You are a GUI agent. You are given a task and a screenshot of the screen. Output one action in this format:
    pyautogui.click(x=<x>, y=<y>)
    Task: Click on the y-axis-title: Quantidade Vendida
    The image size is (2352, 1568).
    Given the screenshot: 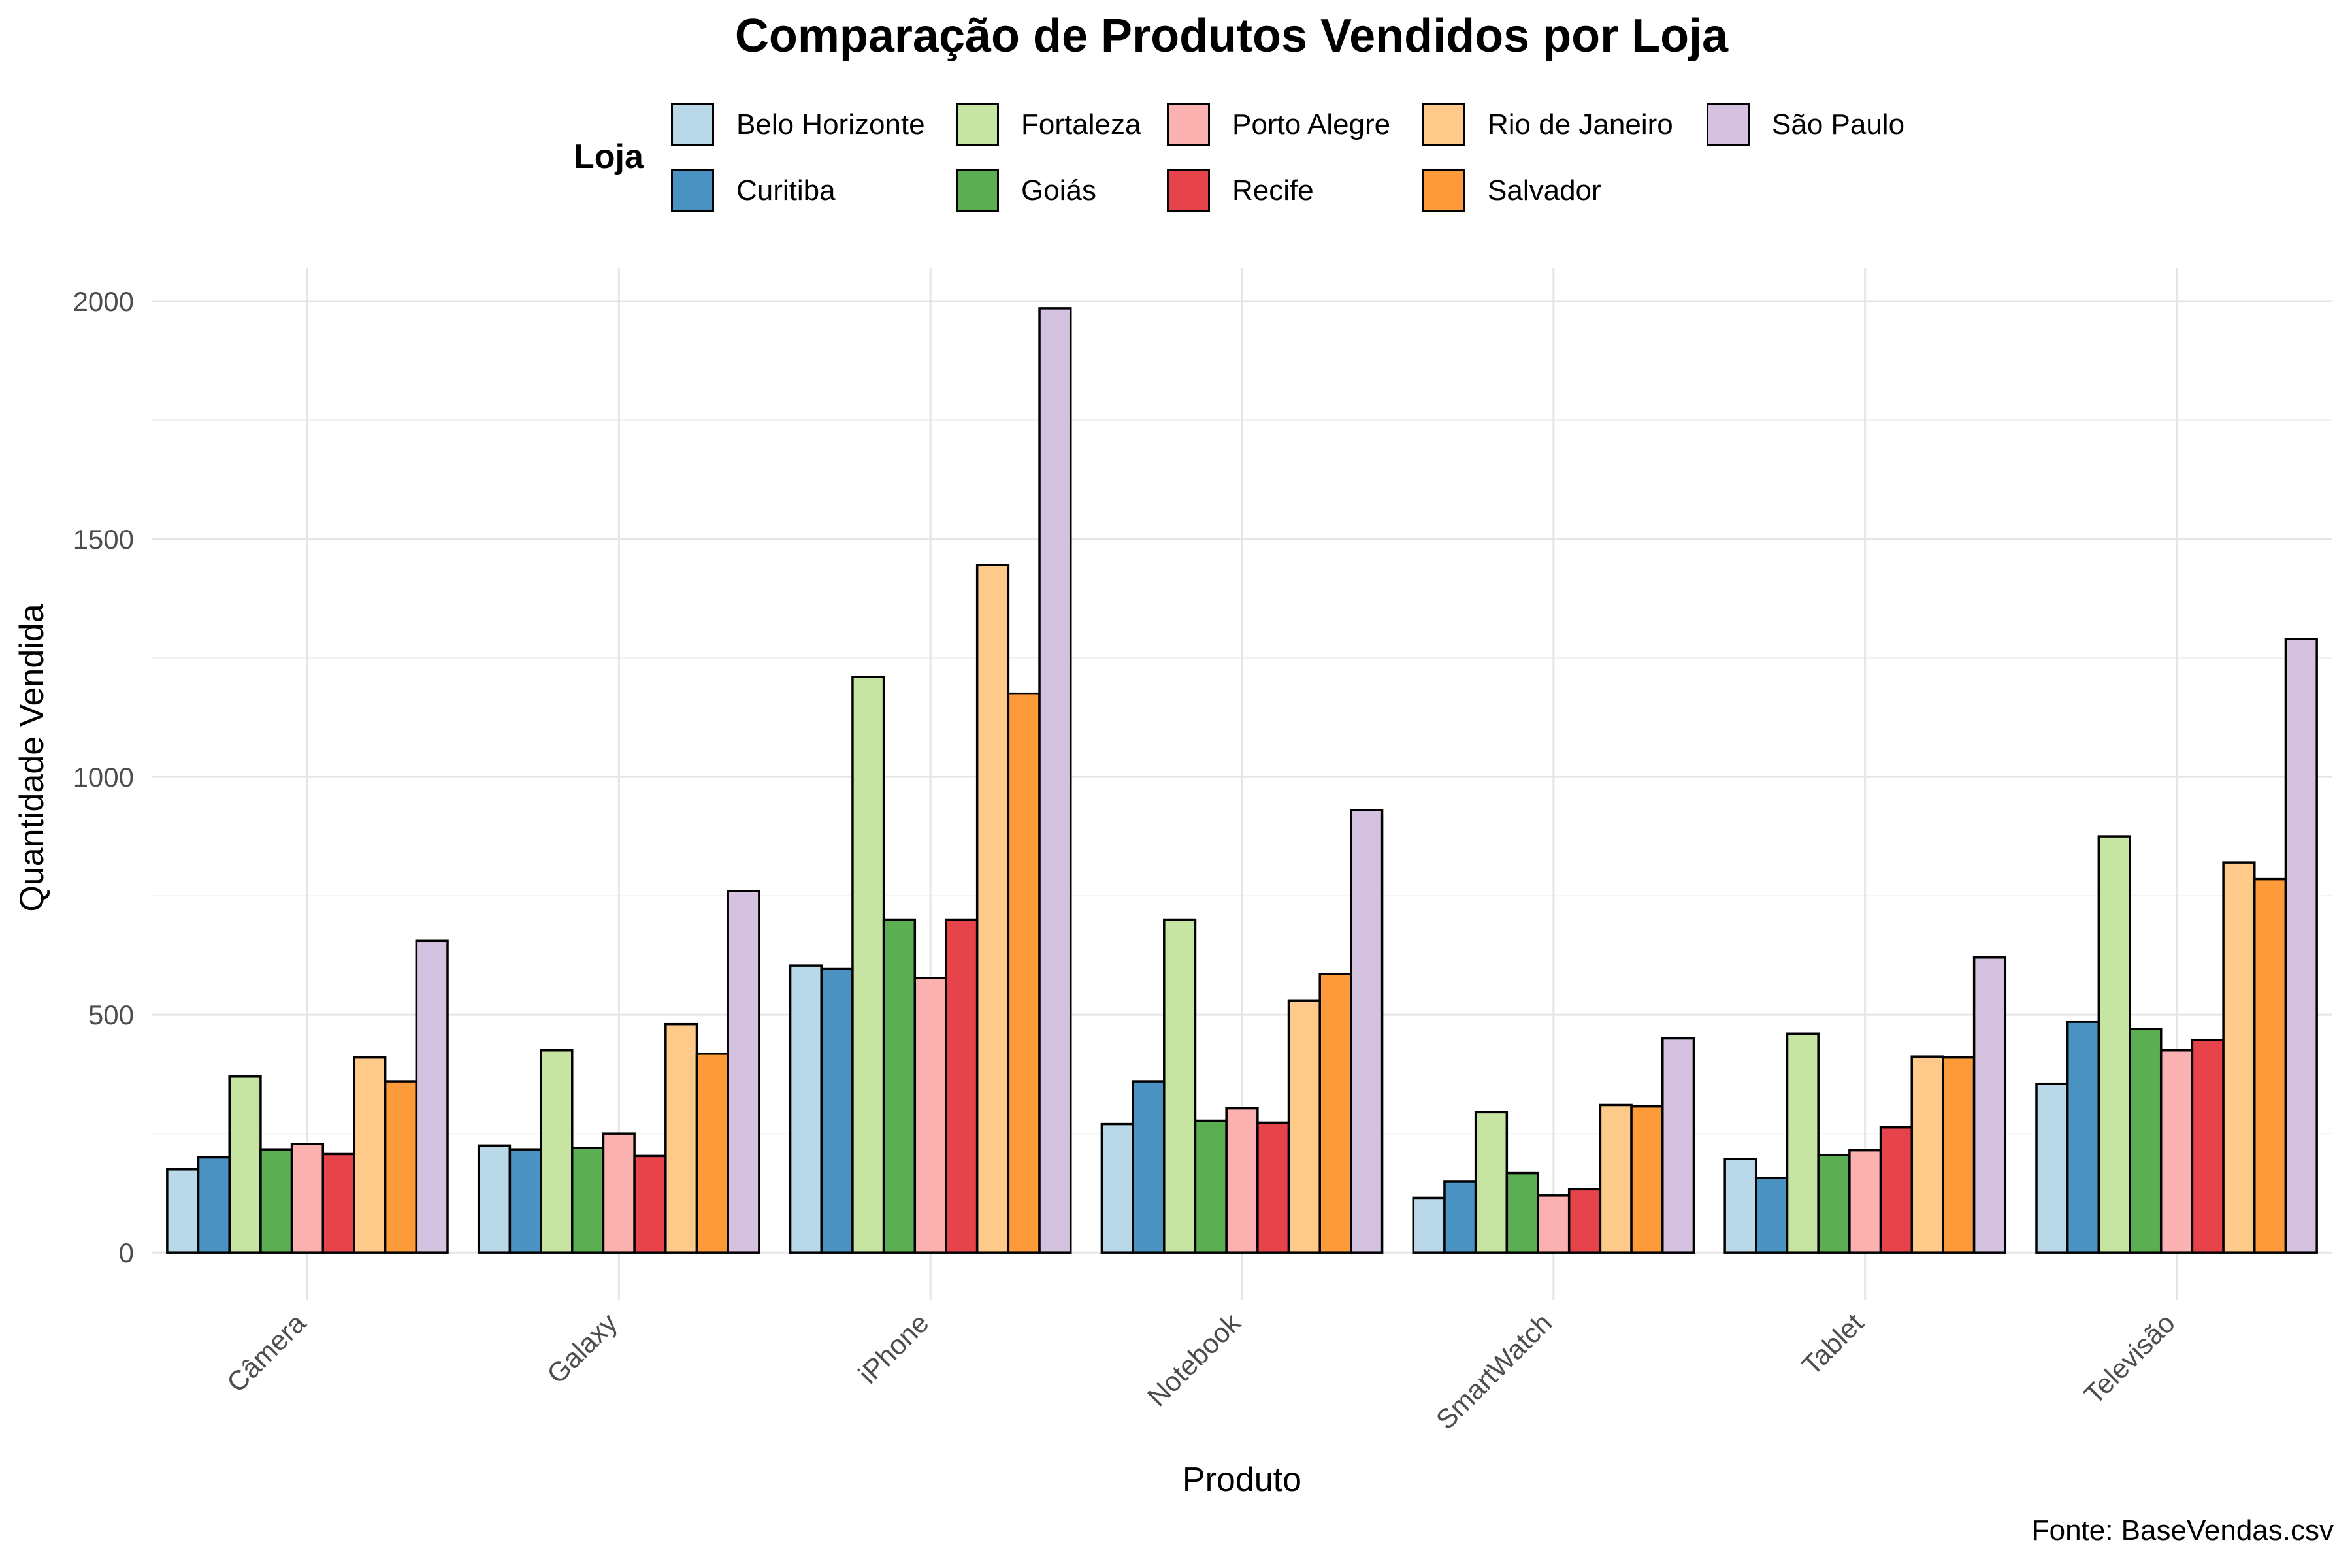 What is the action you would take?
    pyautogui.click(x=32, y=757)
    